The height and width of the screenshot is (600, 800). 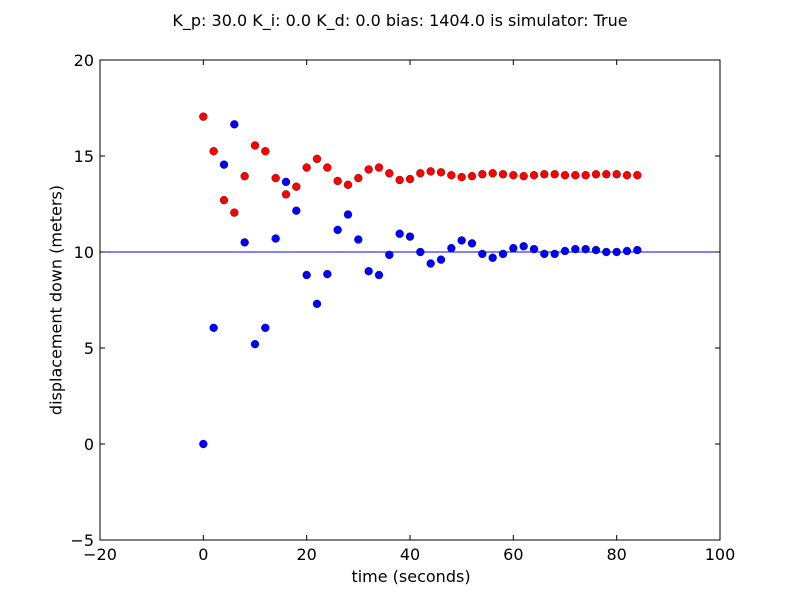 What do you see at coordinates (411, 576) in the screenshot?
I see `x-axis-label: time (seconds)` at bounding box center [411, 576].